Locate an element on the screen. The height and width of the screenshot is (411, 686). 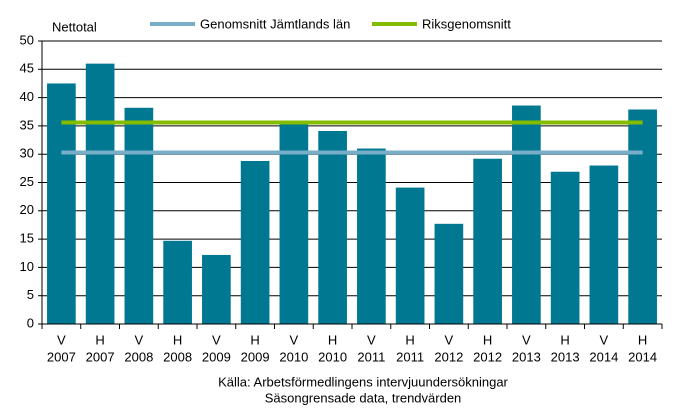
y-tick-label: 35 is located at coordinates (27, 124).